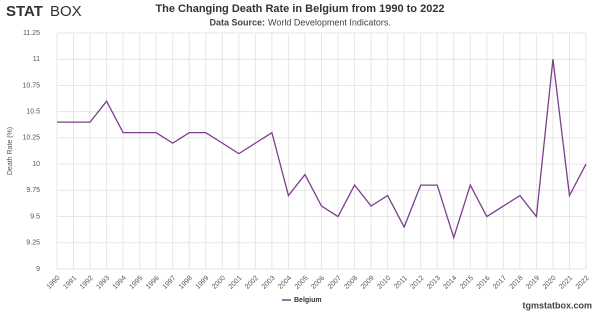  I want to click on y-tick-label: 9.5, so click(35, 216).